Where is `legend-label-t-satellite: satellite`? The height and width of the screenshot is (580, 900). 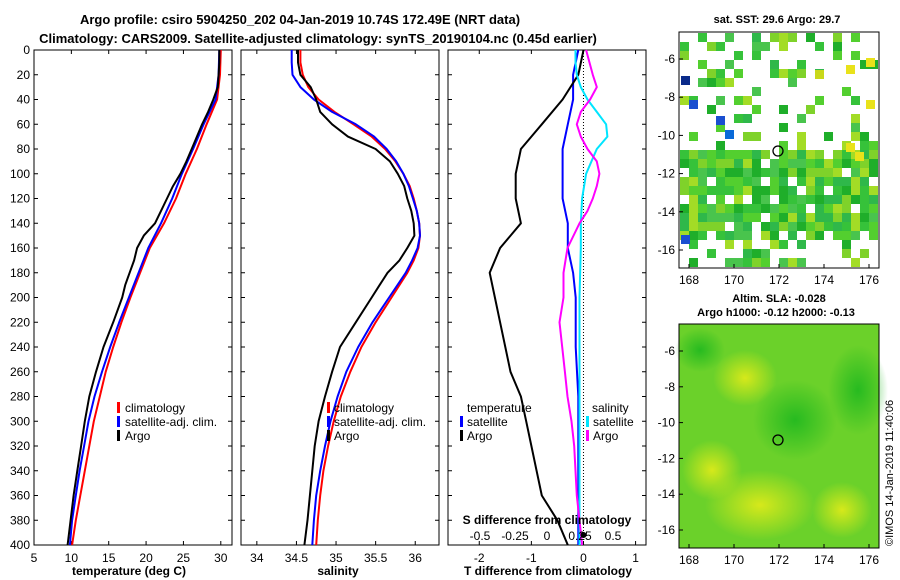 legend-label-t-satellite: satellite is located at coordinates (487, 422).